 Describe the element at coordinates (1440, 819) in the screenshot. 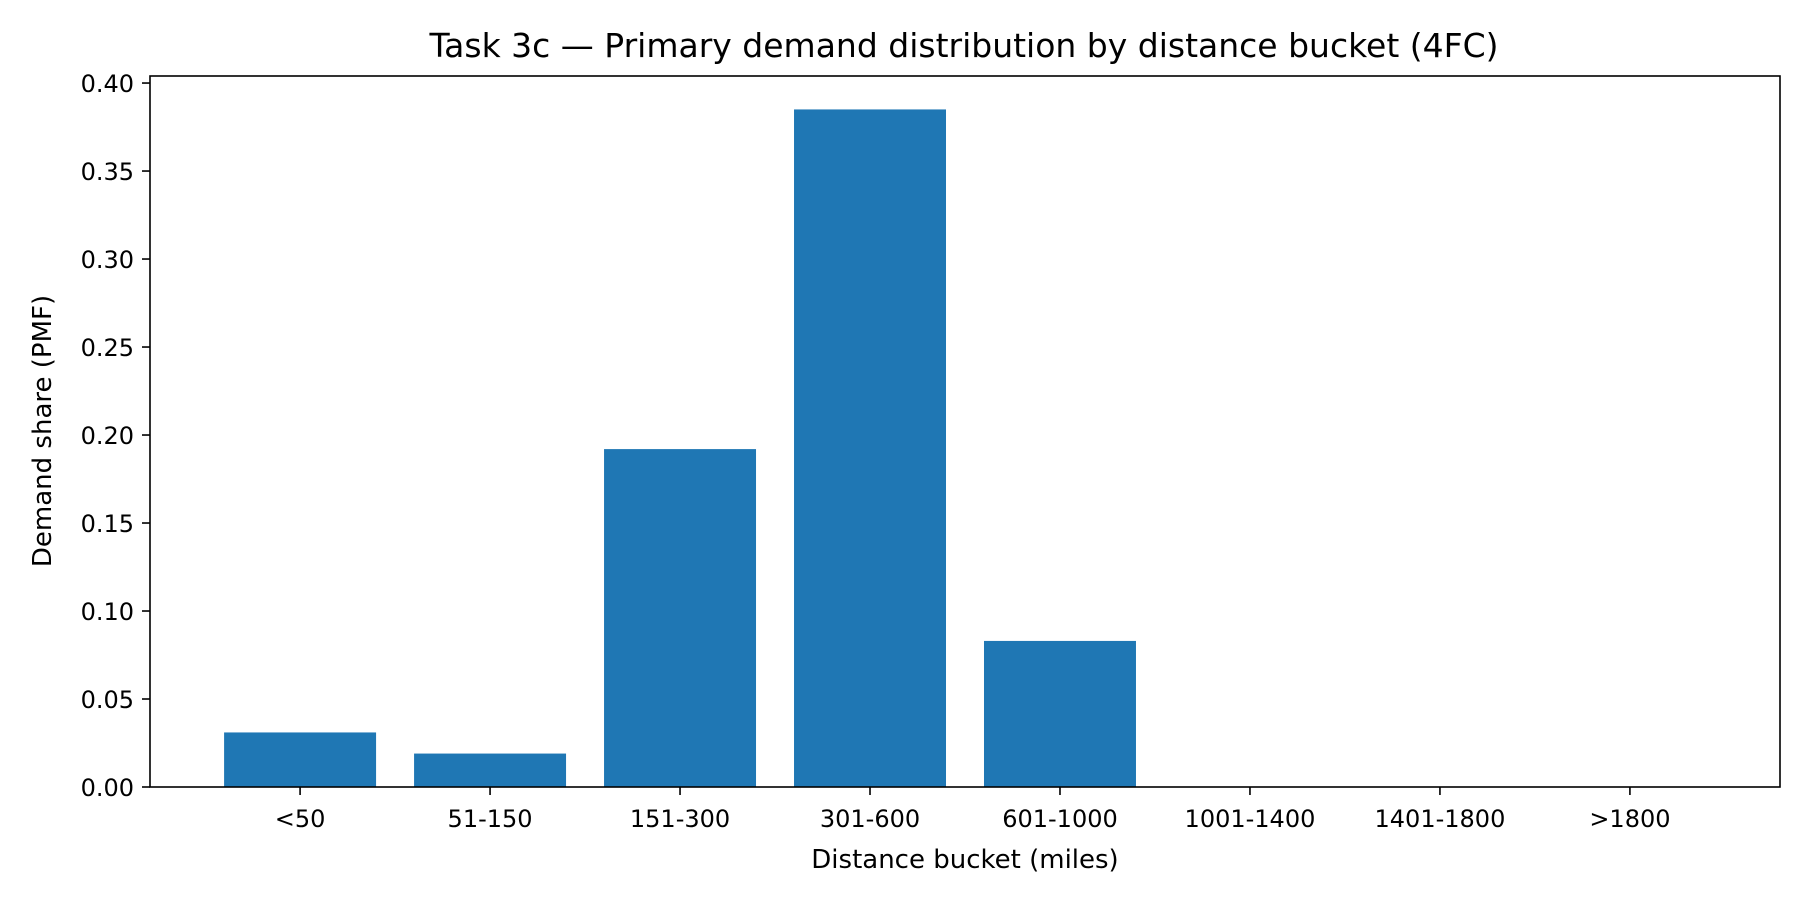

I see `x-tick-label: 1401-1800` at that location.